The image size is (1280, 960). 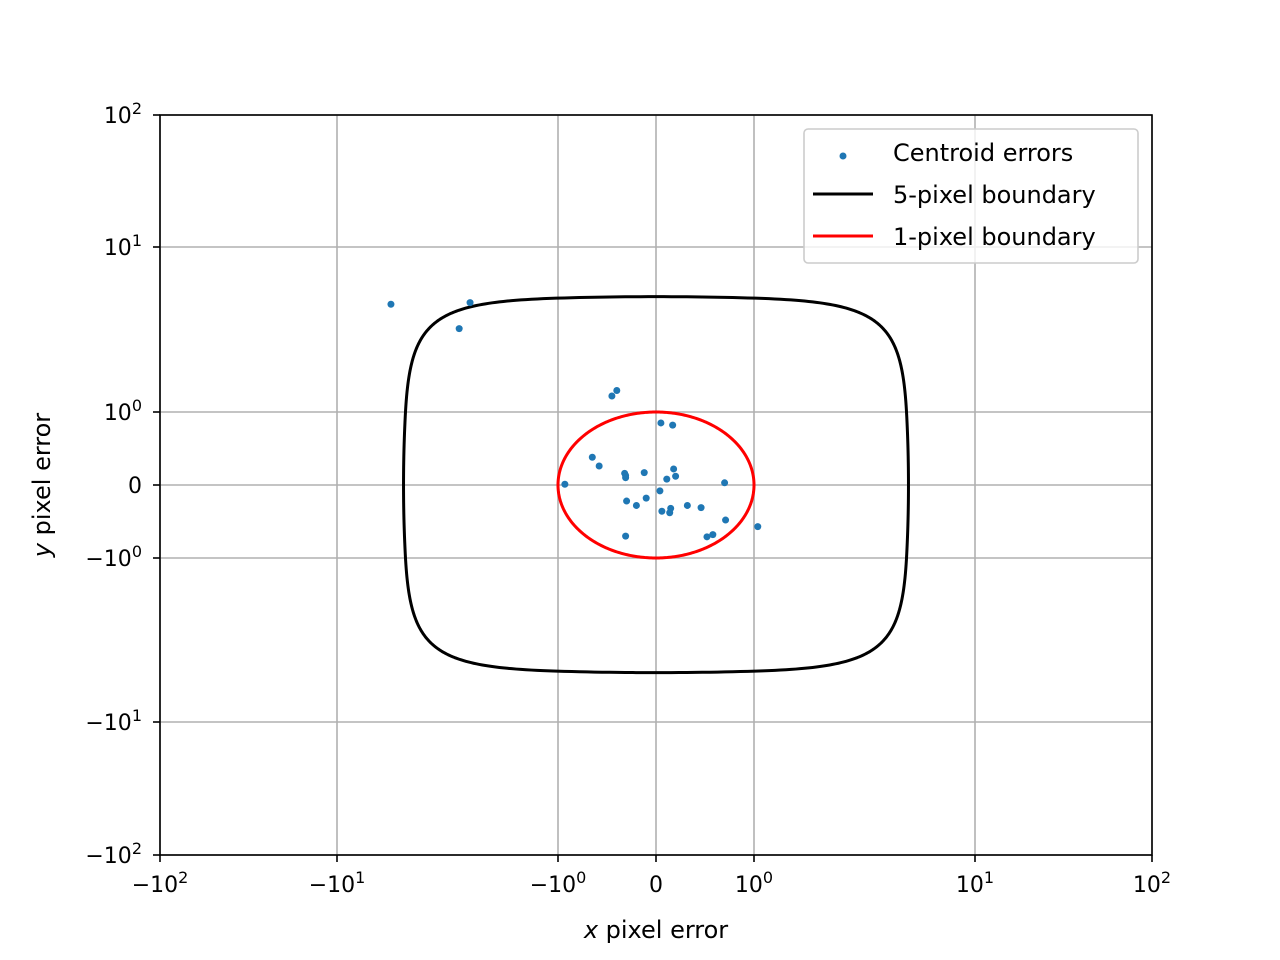 What do you see at coordinates (1152, 883) in the screenshot?
I see `x-tick-label-100: 10²` at bounding box center [1152, 883].